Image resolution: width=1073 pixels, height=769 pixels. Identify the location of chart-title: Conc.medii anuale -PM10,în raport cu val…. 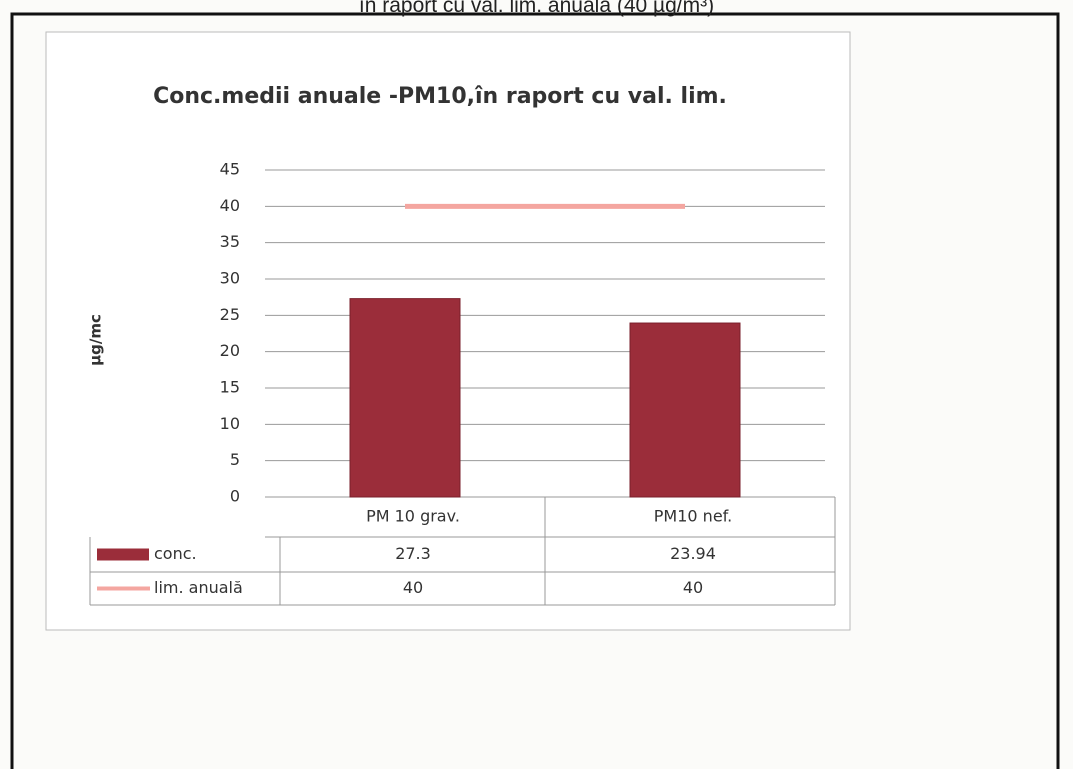
(440, 96).